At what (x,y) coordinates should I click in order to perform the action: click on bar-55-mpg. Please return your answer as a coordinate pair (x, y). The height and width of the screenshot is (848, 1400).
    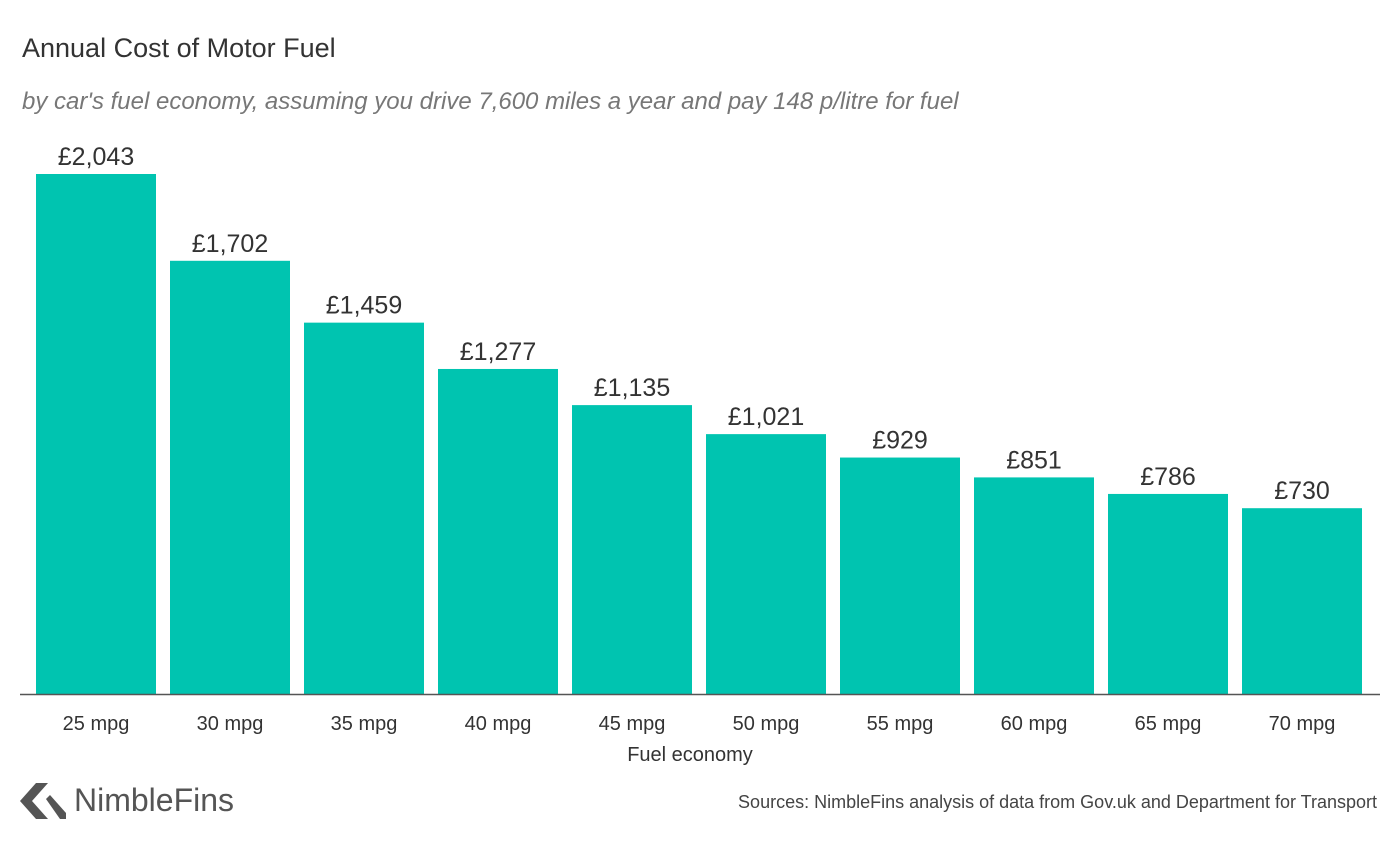
    Looking at the image, I should click on (900, 575).